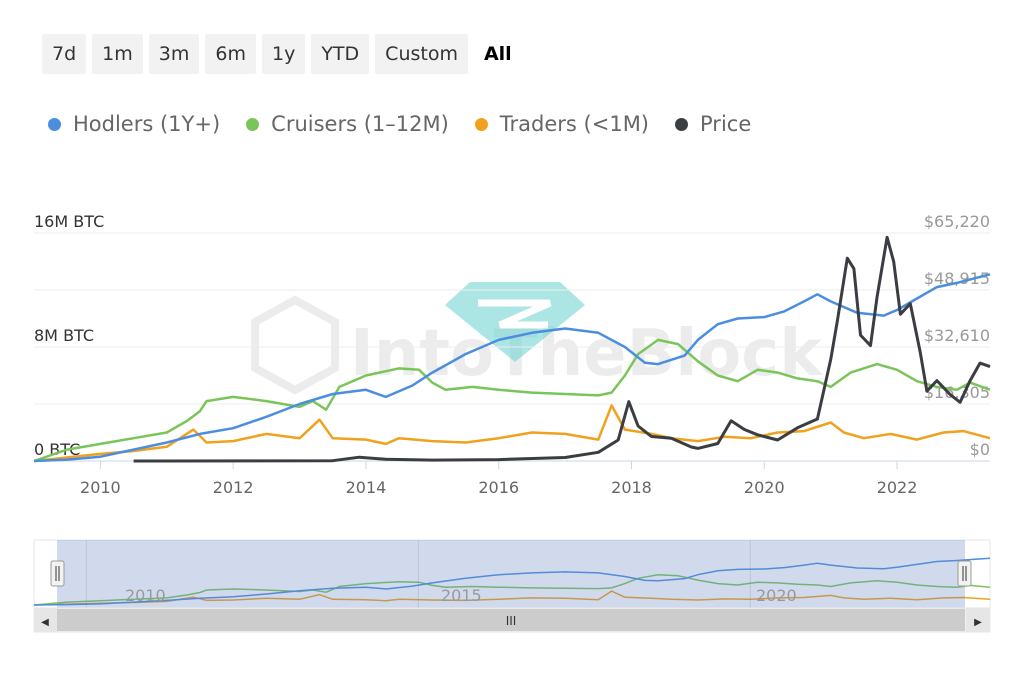  Describe the element at coordinates (57, 449) in the screenshot. I see `y-left-tick-label: 0 BTC` at that location.